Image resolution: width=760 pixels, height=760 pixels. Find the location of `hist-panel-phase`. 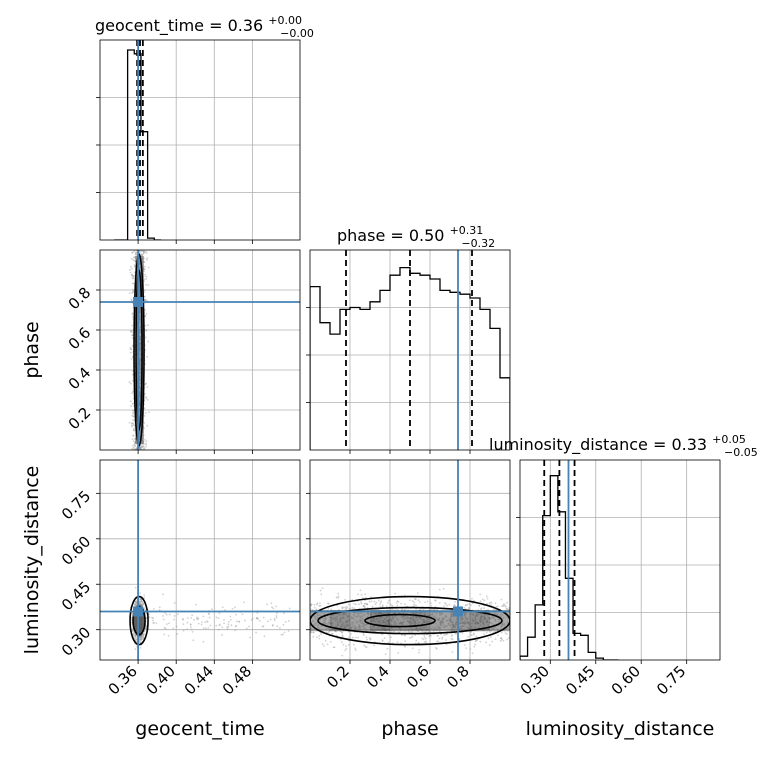

hist-panel-phase is located at coordinates (408, 351).